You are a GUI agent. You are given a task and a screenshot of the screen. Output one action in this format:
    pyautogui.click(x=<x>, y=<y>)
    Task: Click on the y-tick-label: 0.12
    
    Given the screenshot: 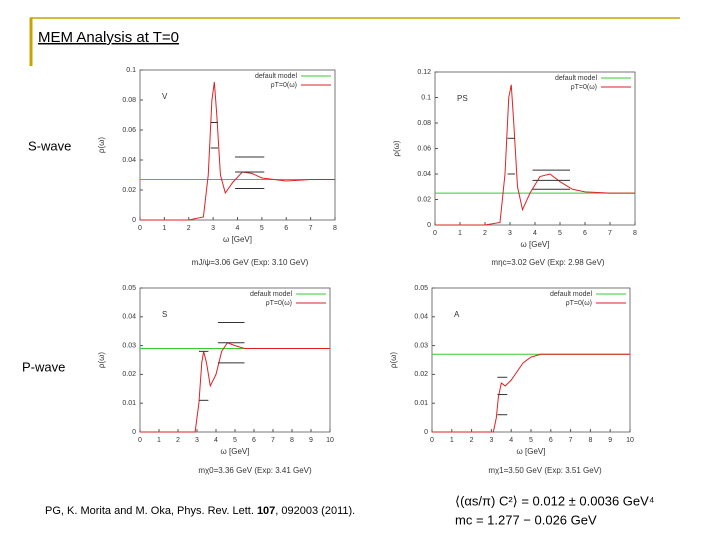 What is the action you would take?
    pyautogui.click(x=424, y=72)
    